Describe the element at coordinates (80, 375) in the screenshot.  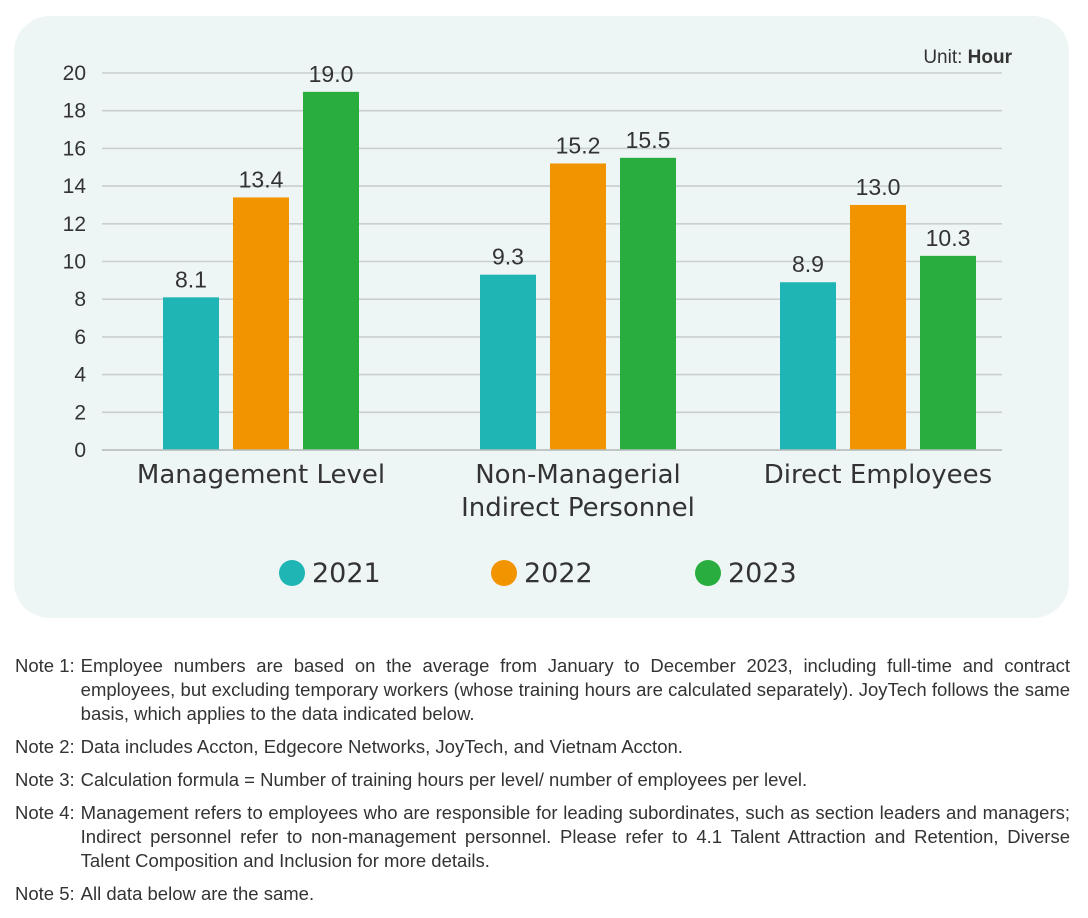
I see `y-tick-label: 4` at that location.